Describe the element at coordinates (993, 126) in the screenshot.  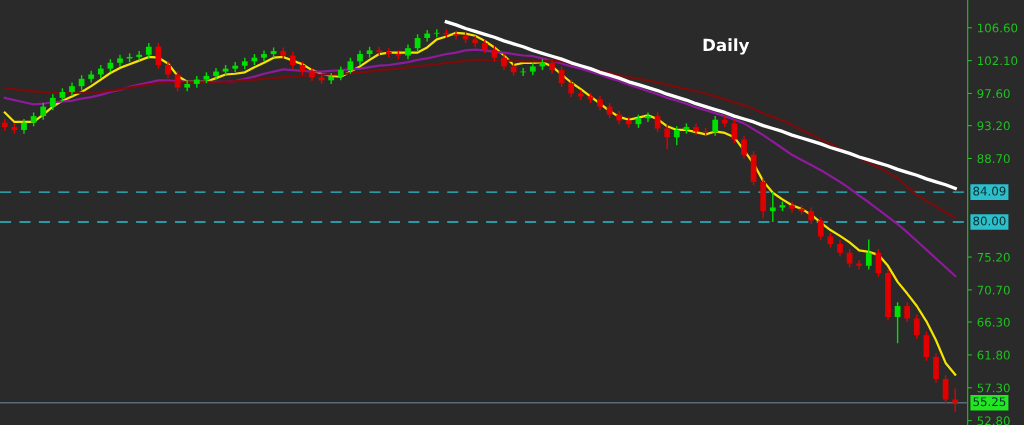
I see `y-tick-label: 93.20` at that location.